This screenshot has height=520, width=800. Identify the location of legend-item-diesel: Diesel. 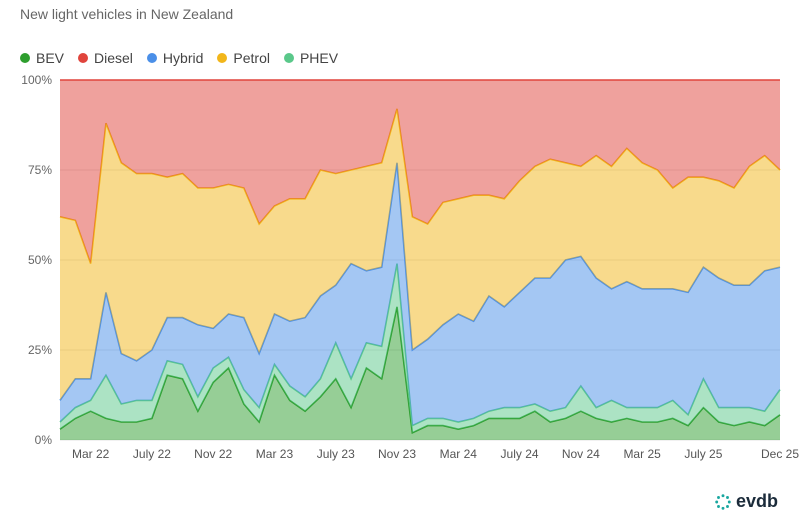
(105, 58).